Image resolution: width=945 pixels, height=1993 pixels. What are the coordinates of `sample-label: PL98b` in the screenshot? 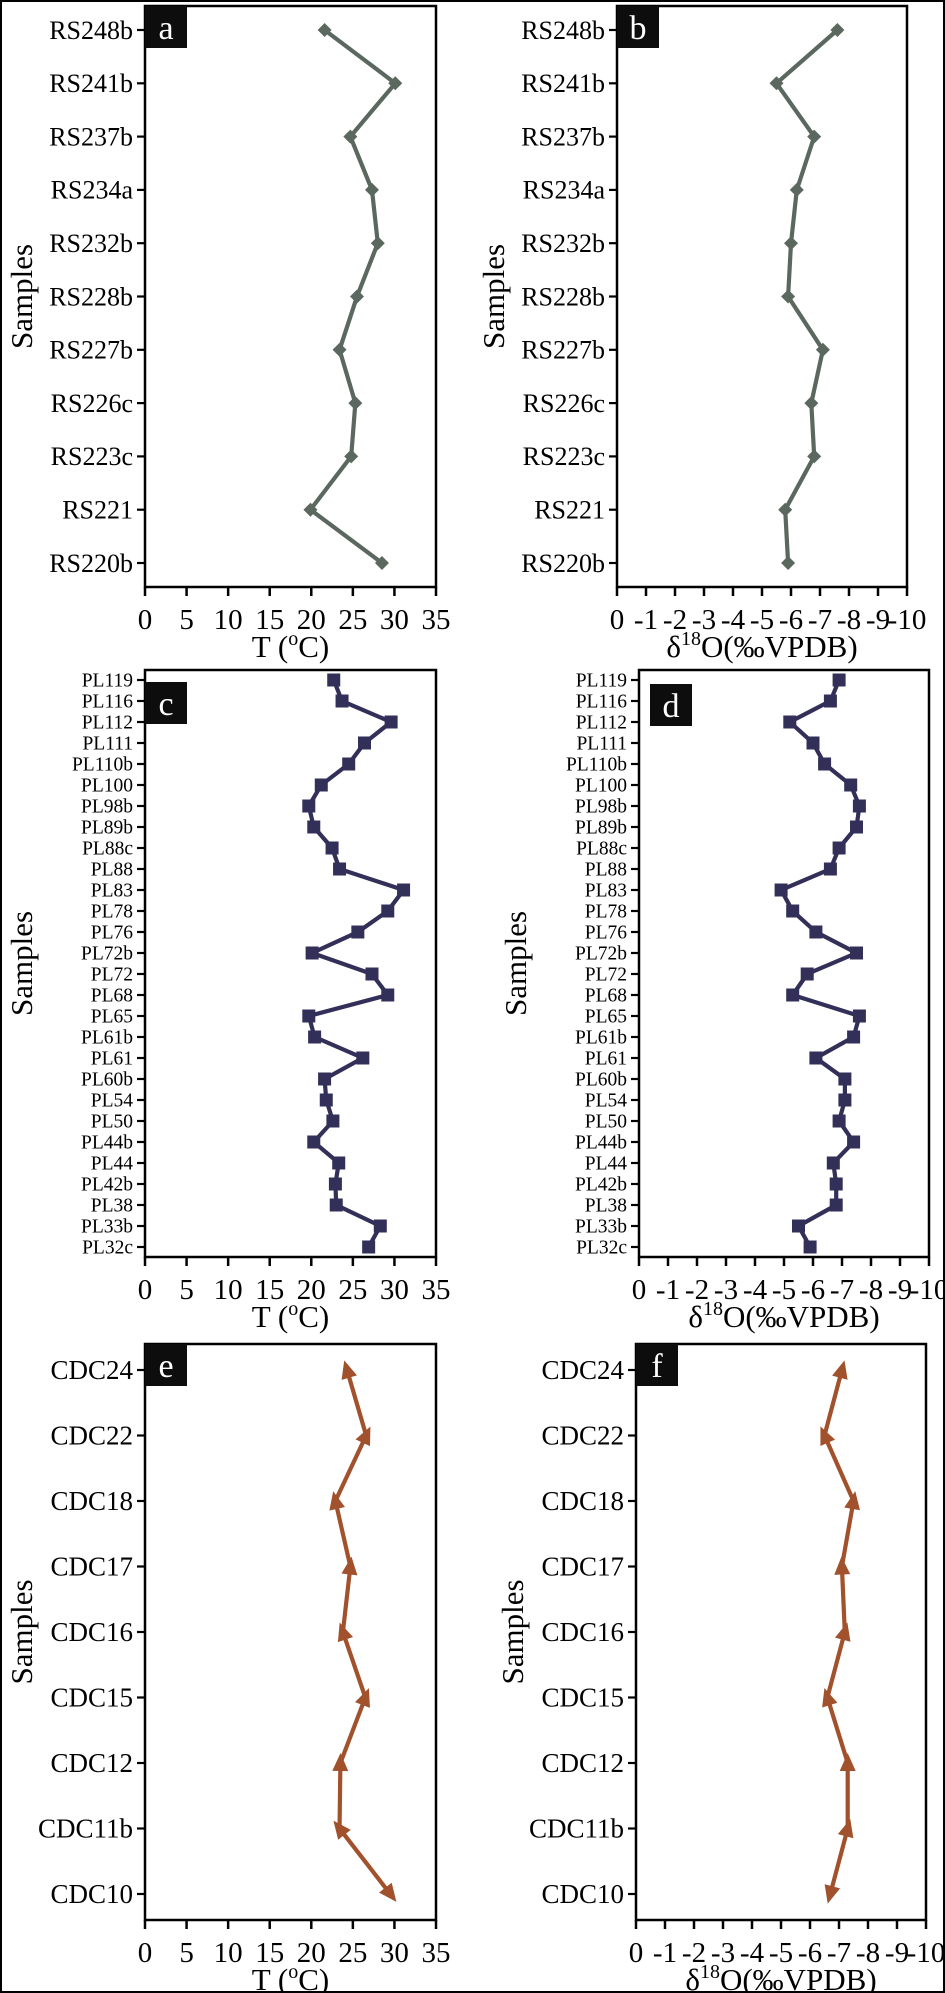 It's located at (601, 807).